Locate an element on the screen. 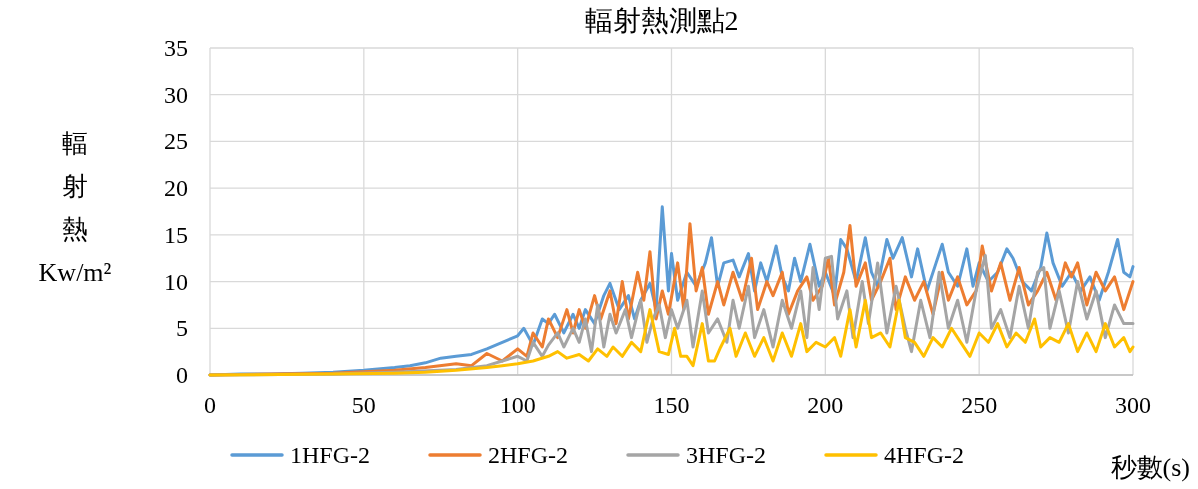 The image size is (1198, 489). y-tick-label: 35 is located at coordinates (176, 48).